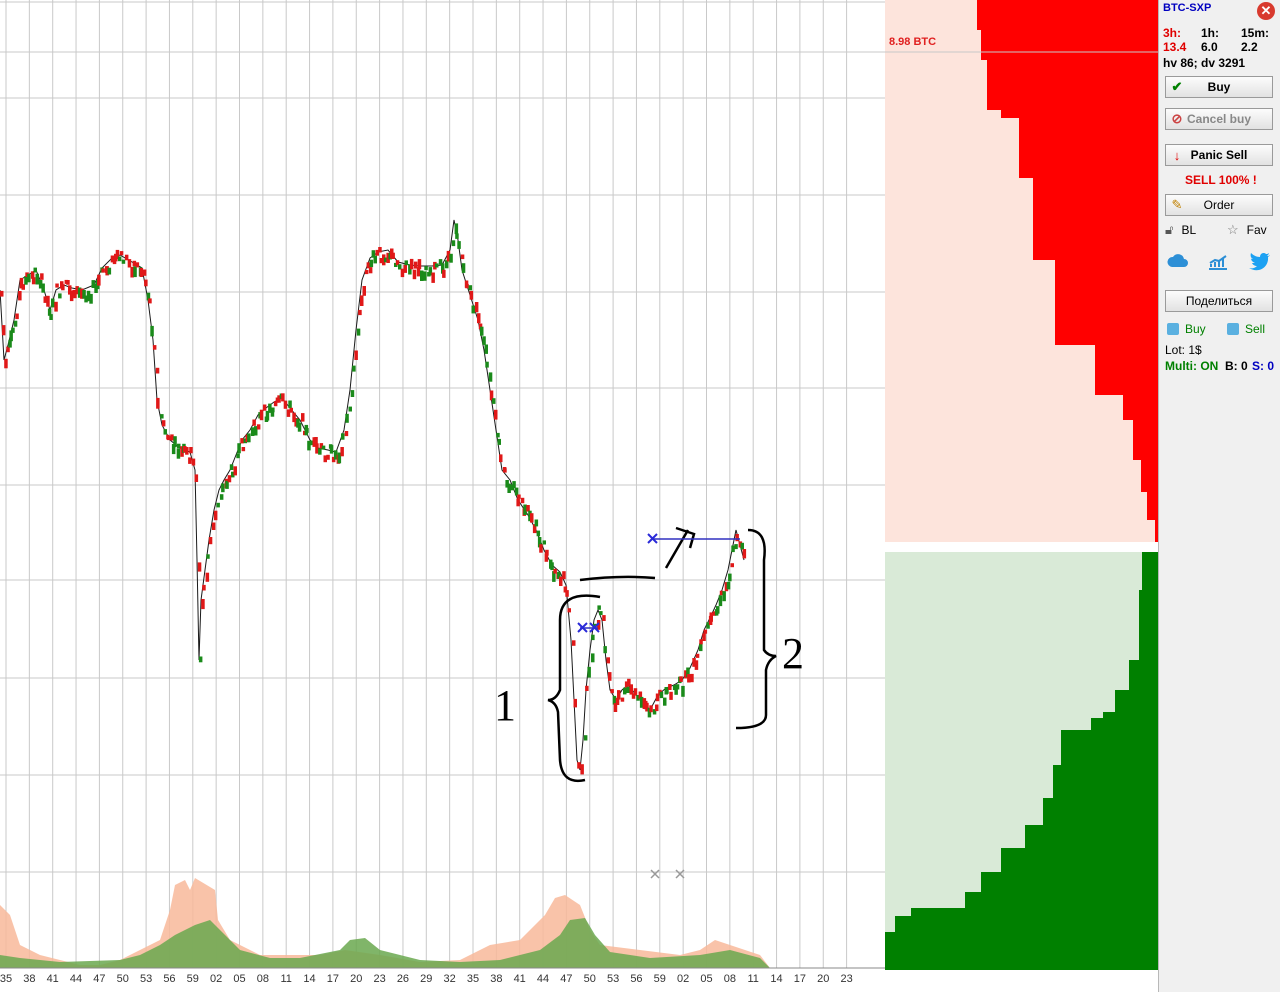  I want to click on mini-sell-button: Sell, so click(1246, 329).